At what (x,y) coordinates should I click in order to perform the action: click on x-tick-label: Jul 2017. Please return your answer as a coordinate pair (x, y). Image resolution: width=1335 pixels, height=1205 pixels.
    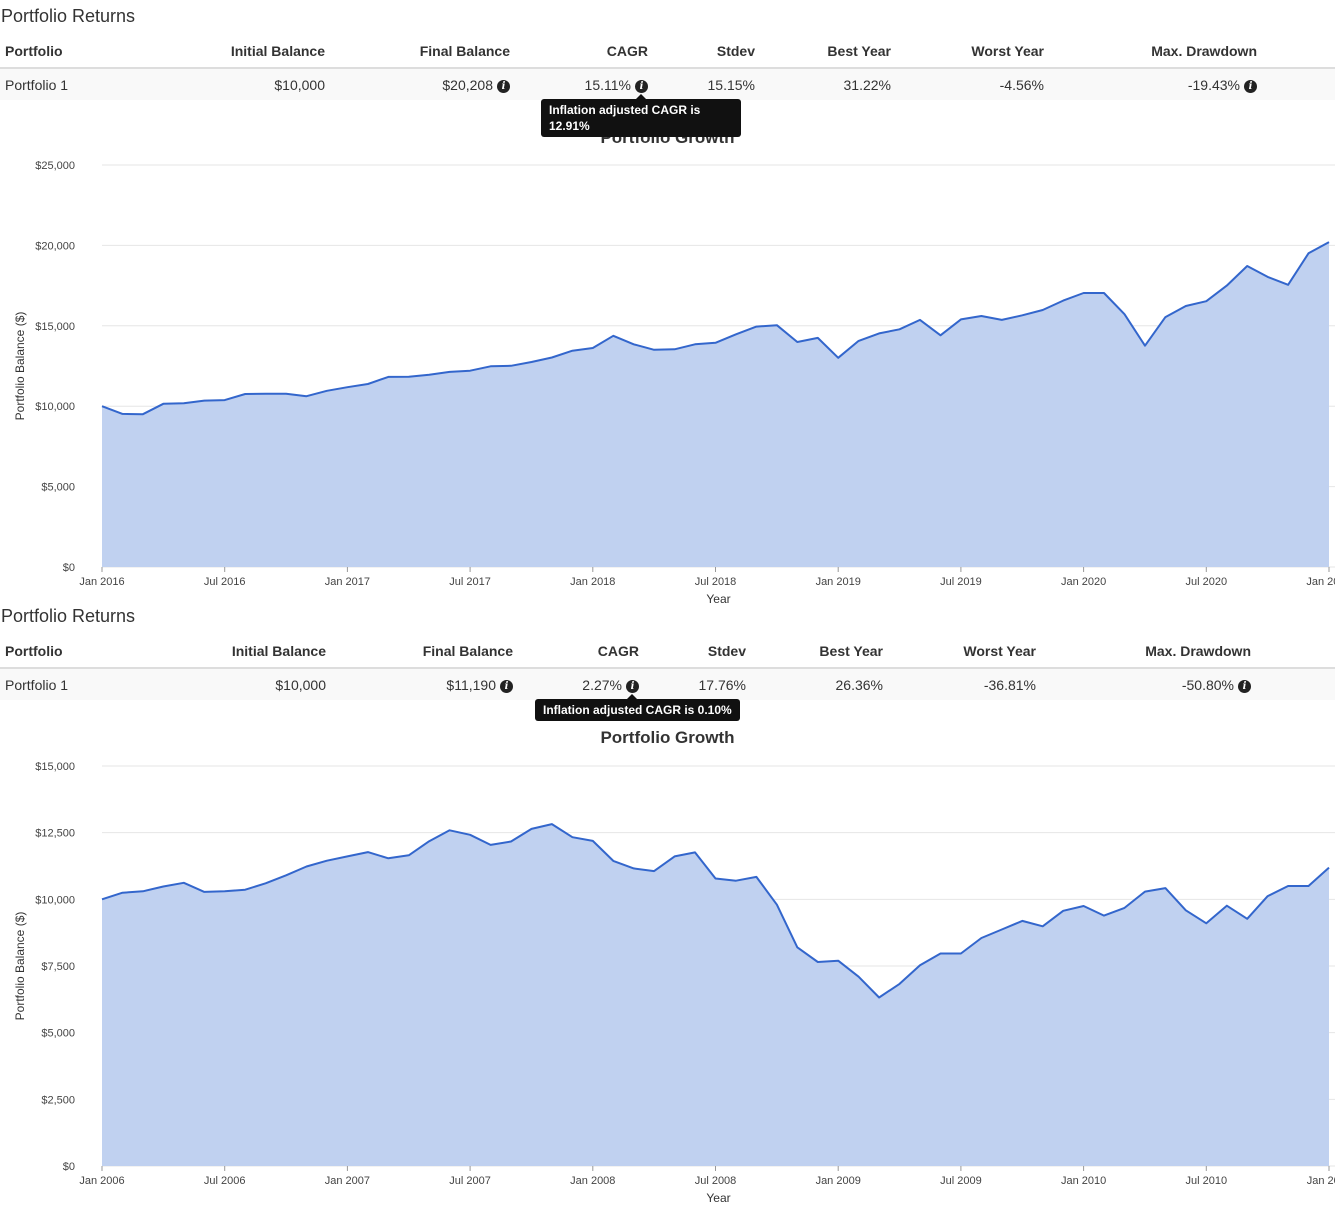
    Looking at the image, I should click on (470, 582).